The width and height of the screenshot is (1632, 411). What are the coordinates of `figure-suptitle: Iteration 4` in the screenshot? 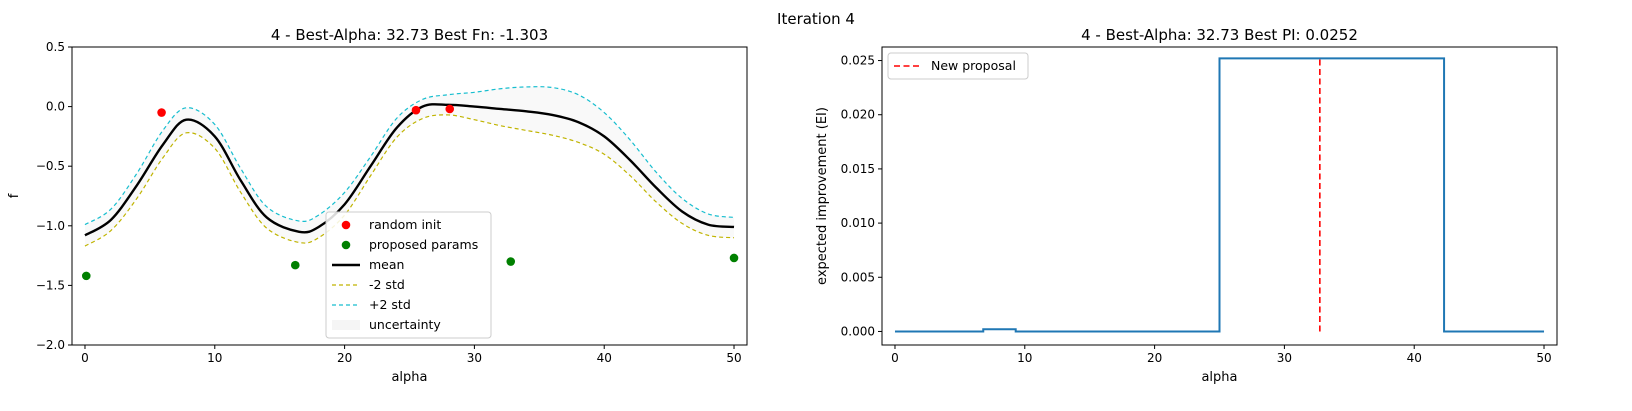 It's located at (816, 19).